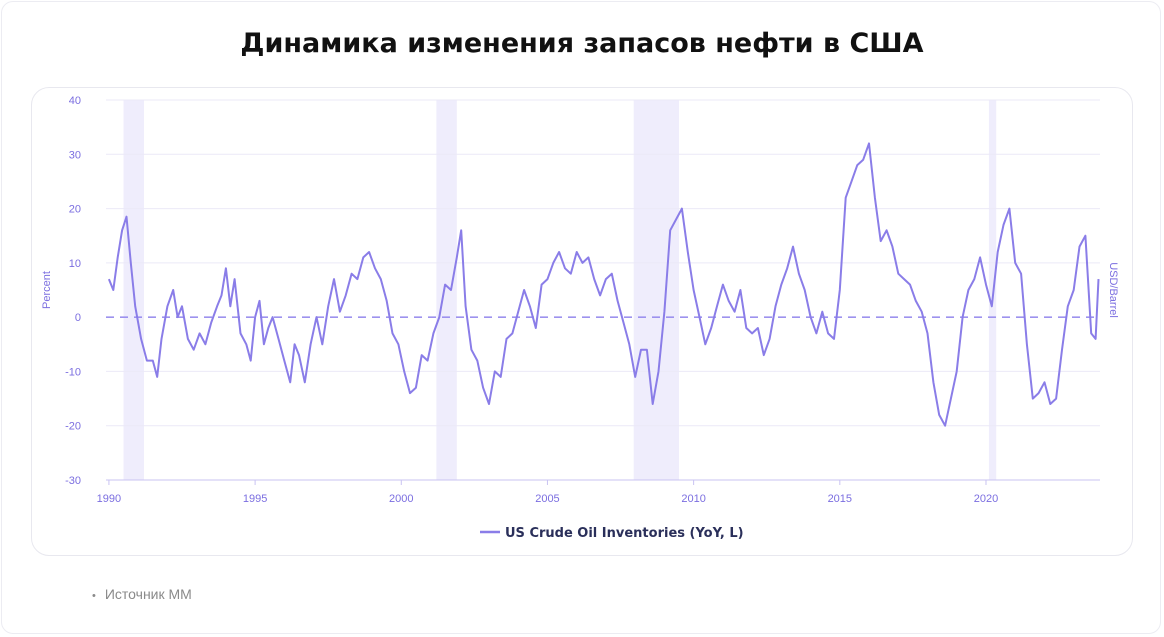 This screenshot has width=1164, height=637. Describe the element at coordinates (986, 499) in the screenshot. I see `x-tick-label: 2020` at that location.